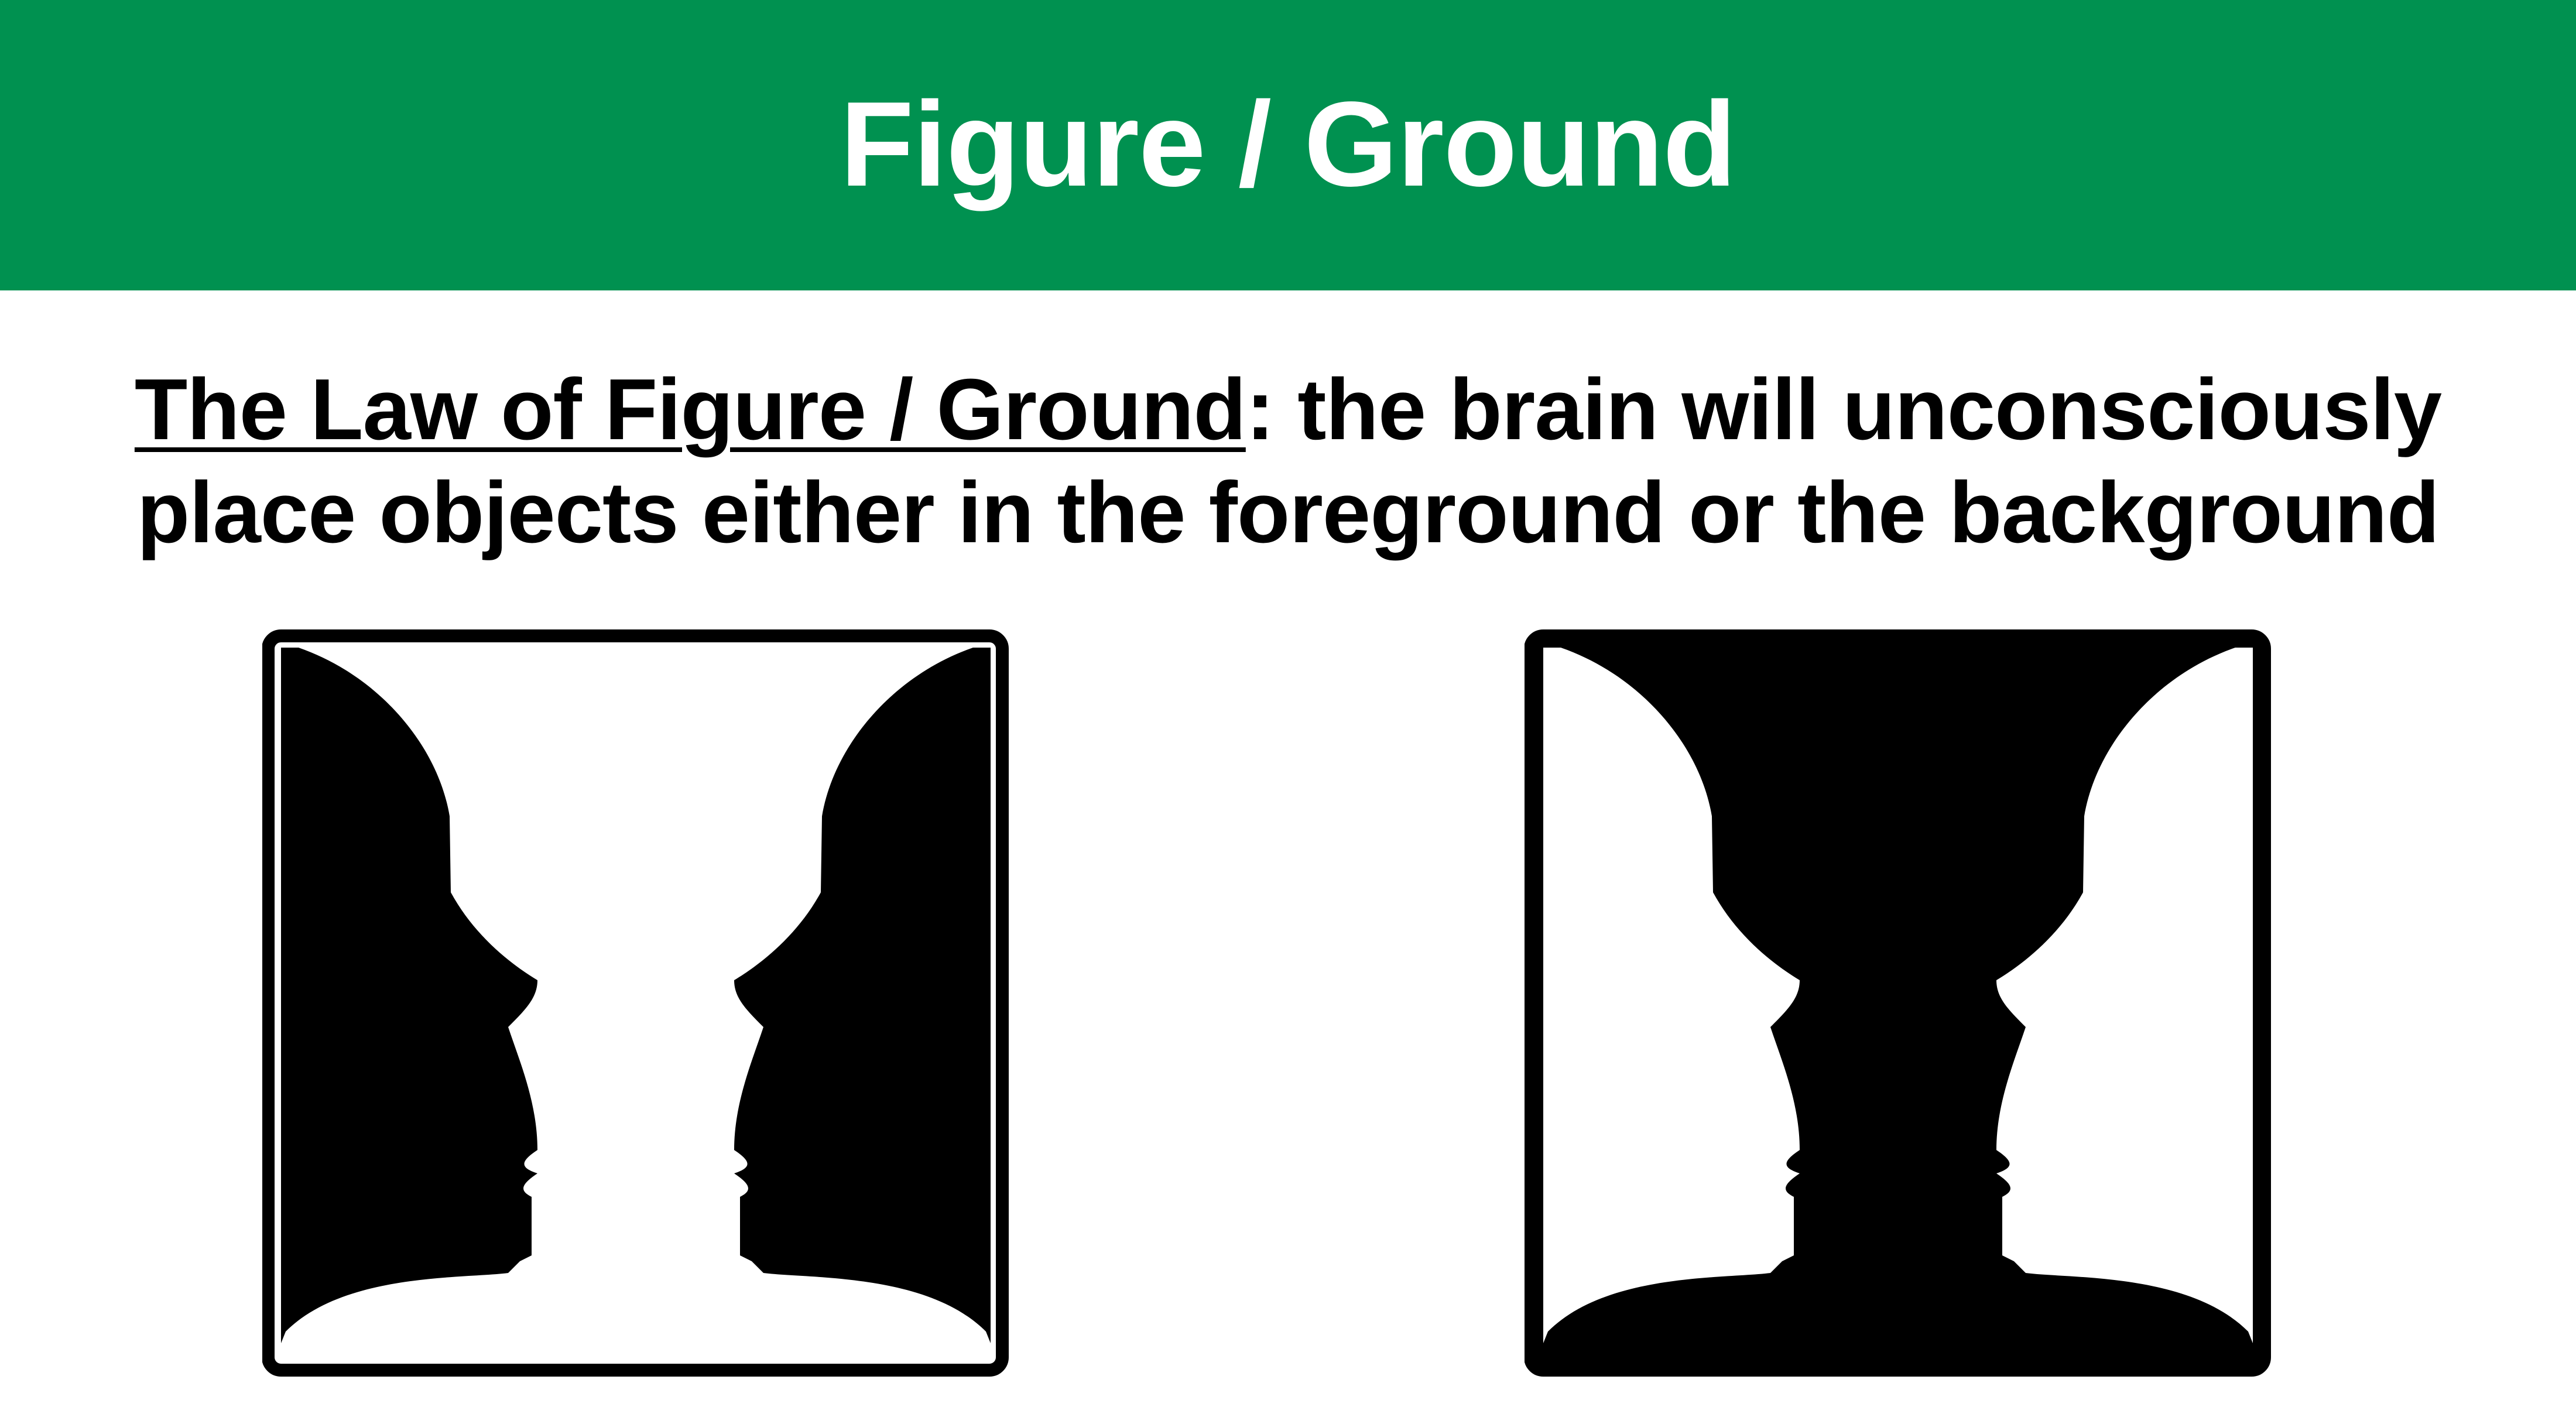 This screenshot has height=1417, width=2576. What do you see at coordinates (690, 409) in the screenshot?
I see `definition-term: The Law of Figure / Ground` at bounding box center [690, 409].